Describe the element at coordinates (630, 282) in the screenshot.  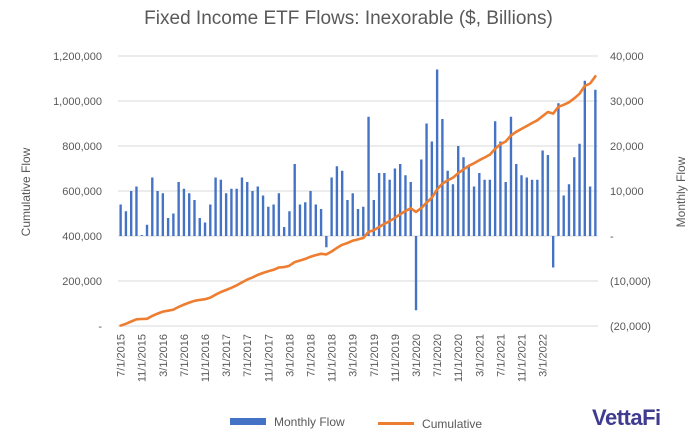
I see `right-tick-label: (10,000)` at that location.